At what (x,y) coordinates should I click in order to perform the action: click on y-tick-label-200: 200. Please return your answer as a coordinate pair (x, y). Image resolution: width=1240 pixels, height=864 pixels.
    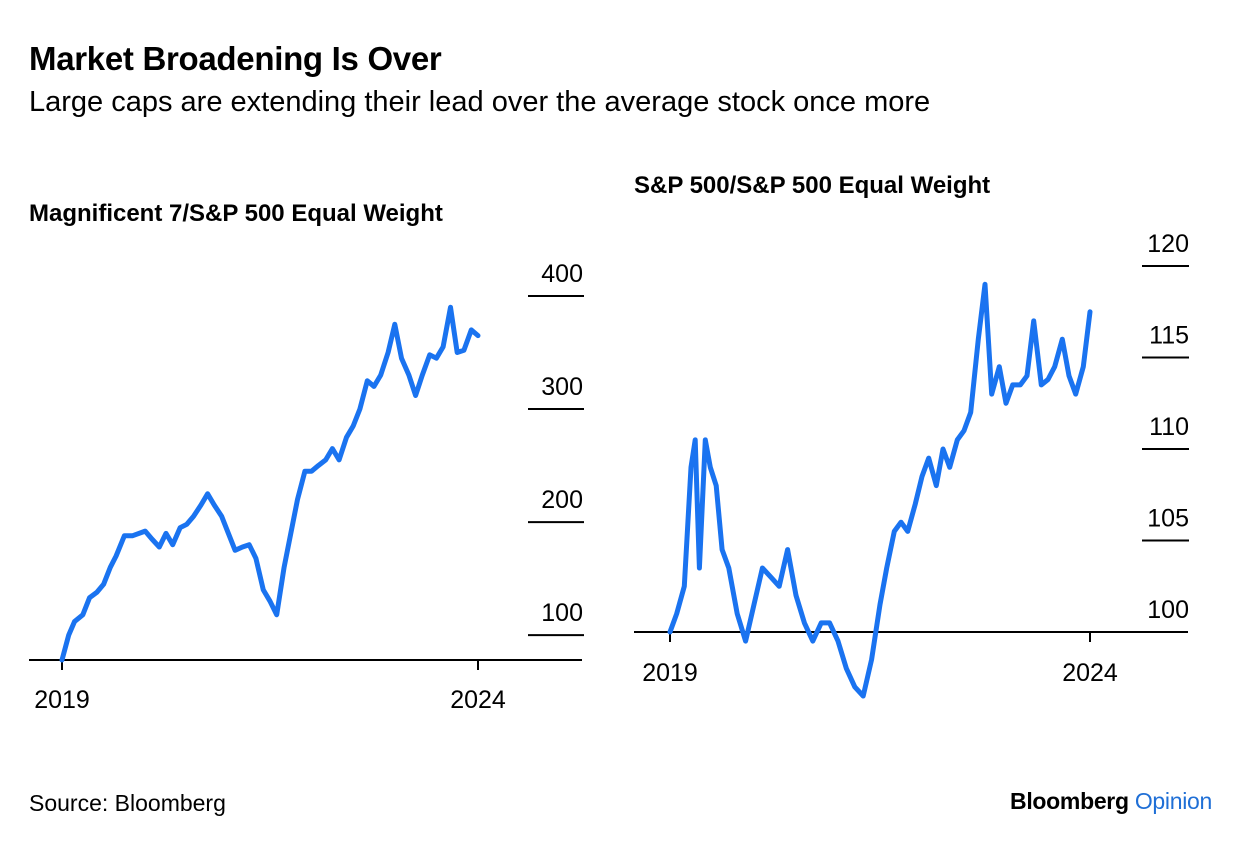
    Looking at the image, I should click on (562, 500).